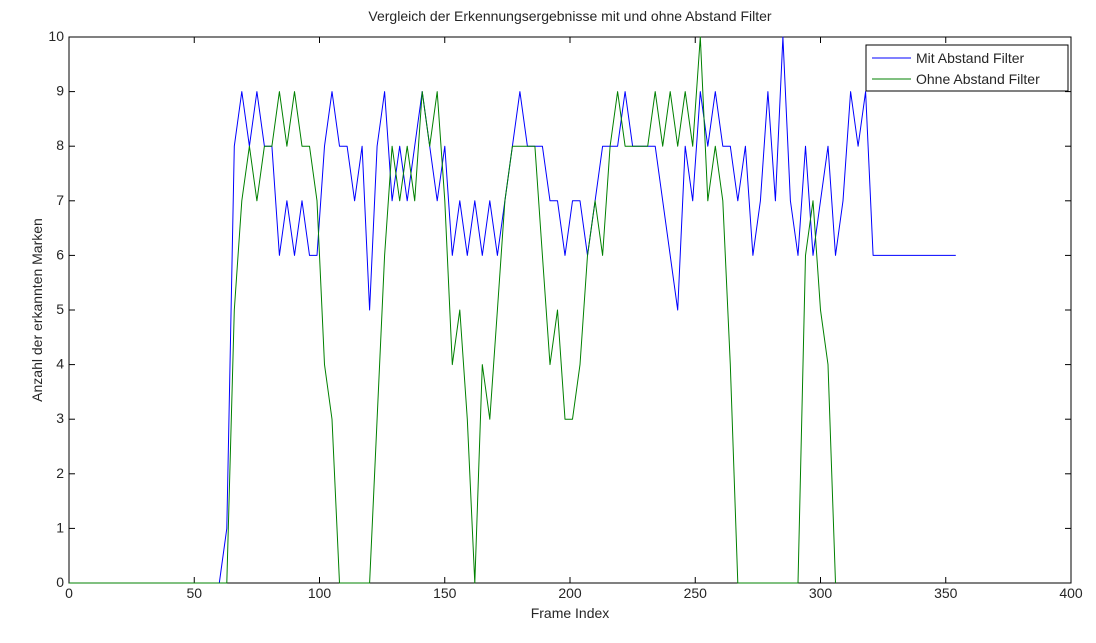 The width and height of the screenshot is (1096, 643). Describe the element at coordinates (967, 68) in the screenshot. I see `legend-box` at that location.